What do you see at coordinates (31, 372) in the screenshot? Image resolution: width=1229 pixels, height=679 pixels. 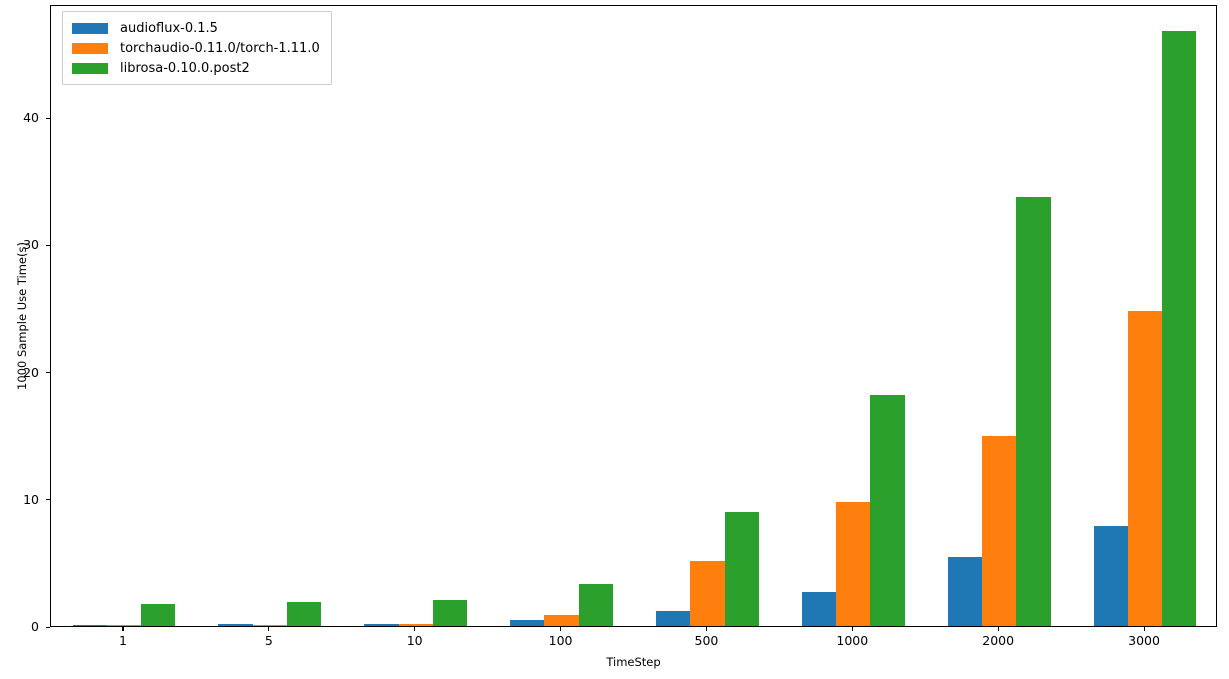 I see `y-axis-tick-label: 20` at bounding box center [31, 372].